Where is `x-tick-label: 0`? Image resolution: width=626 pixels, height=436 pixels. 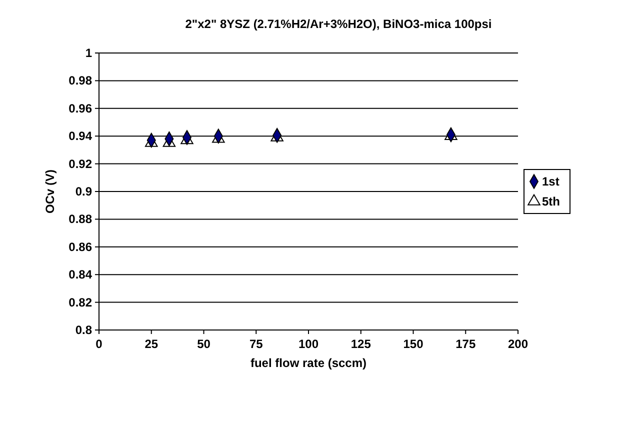 x-tick-label: 0 is located at coordinates (99, 344).